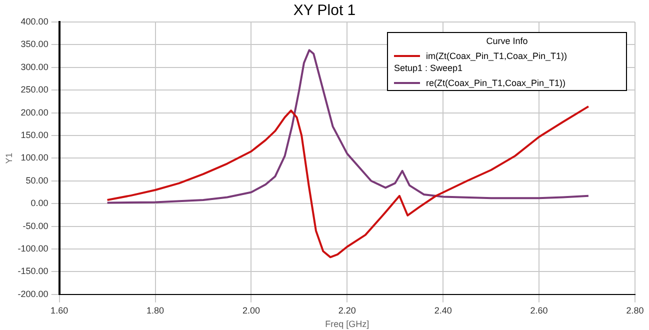  What do you see at coordinates (33, 248) in the screenshot?
I see `y-tick-label: -100.00` at bounding box center [33, 248].